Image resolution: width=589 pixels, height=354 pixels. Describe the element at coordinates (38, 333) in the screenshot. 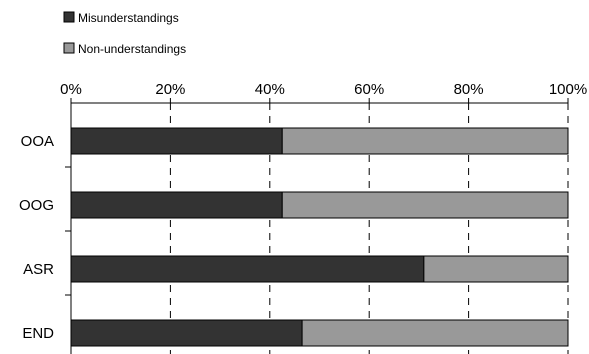

I see `y-category-label: END` at that location.